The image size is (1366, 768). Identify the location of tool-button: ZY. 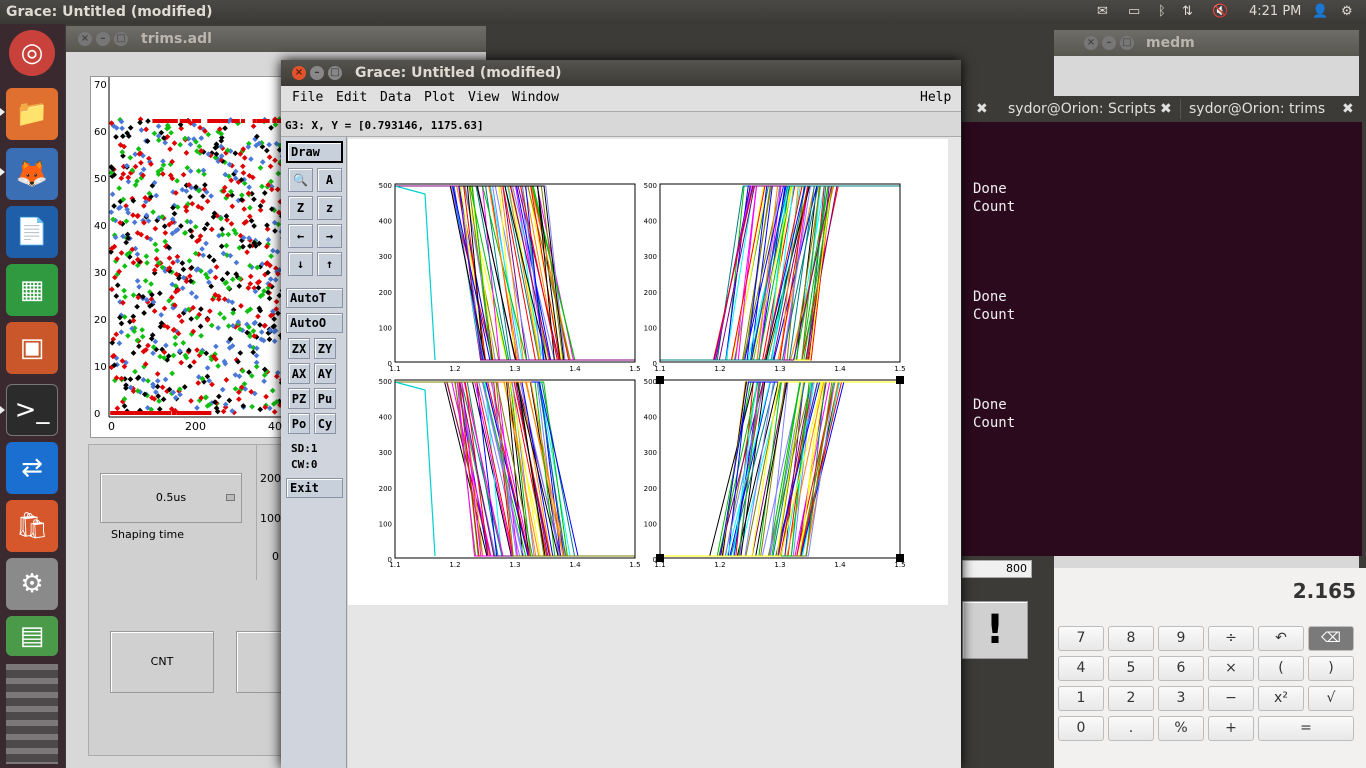
(325, 348).